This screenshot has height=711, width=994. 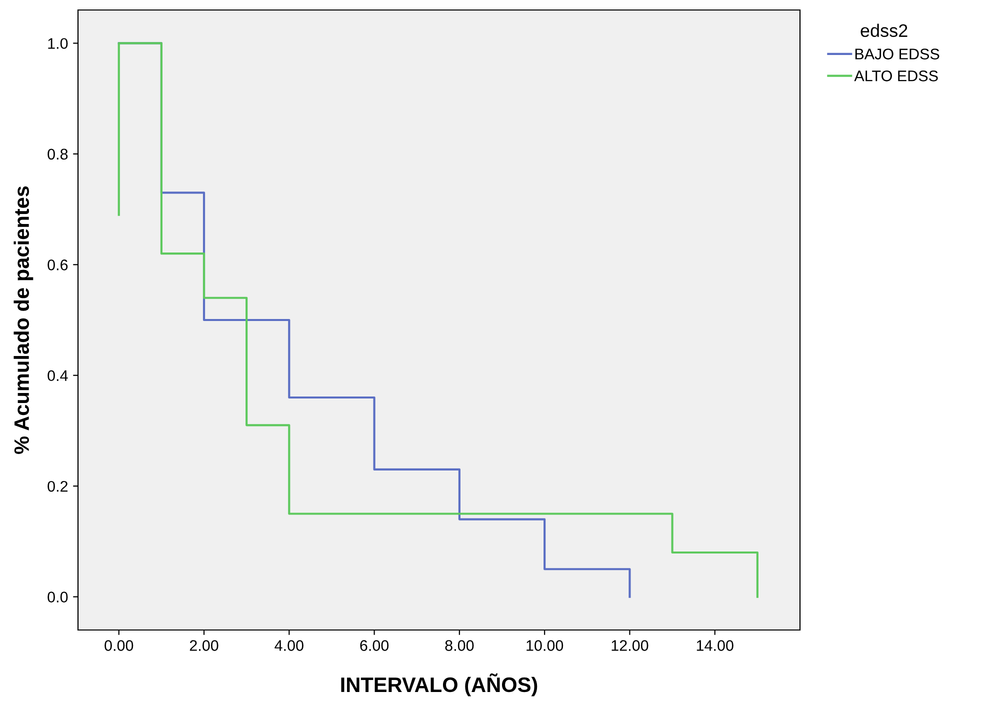 I want to click on y-tick-label: 0.6, so click(x=58, y=265).